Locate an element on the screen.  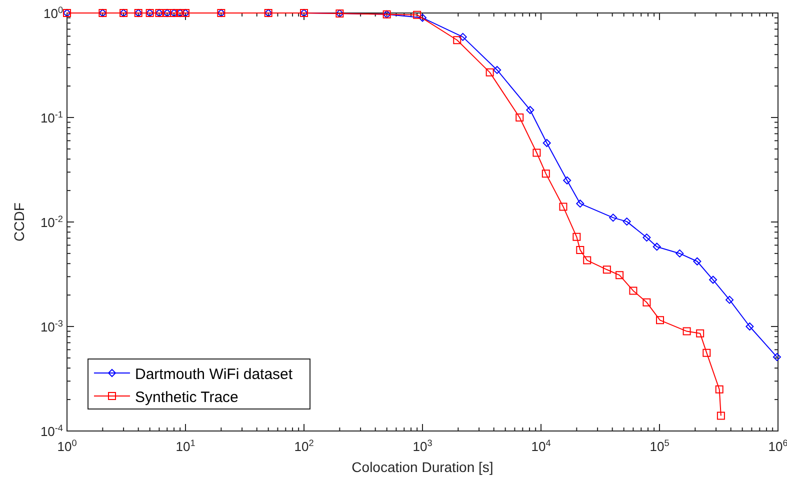
x-axis-title: Colocation Duration [s] is located at coordinates (423, 467).